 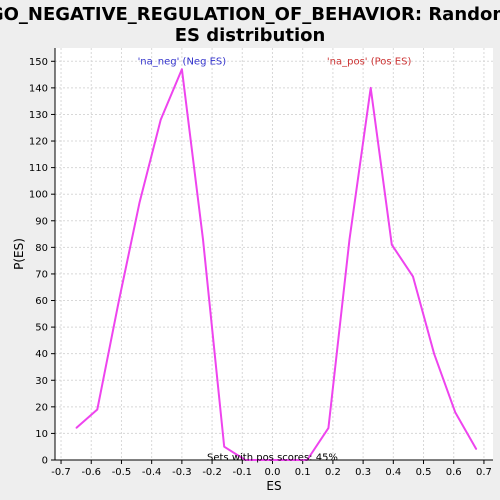 What do you see at coordinates (38, 62) in the screenshot?
I see `y-tick-label: 150` at bounding box center [38, 62].